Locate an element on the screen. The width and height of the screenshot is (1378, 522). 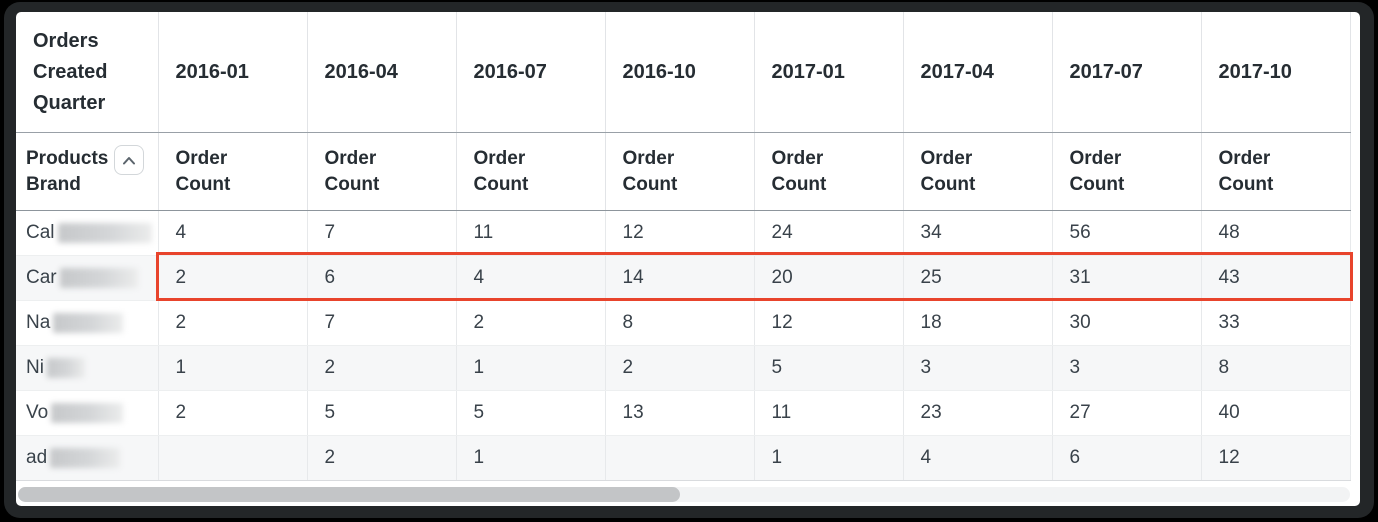
quarter-column-header: 2016-07 is located at coordinates (531, 72).